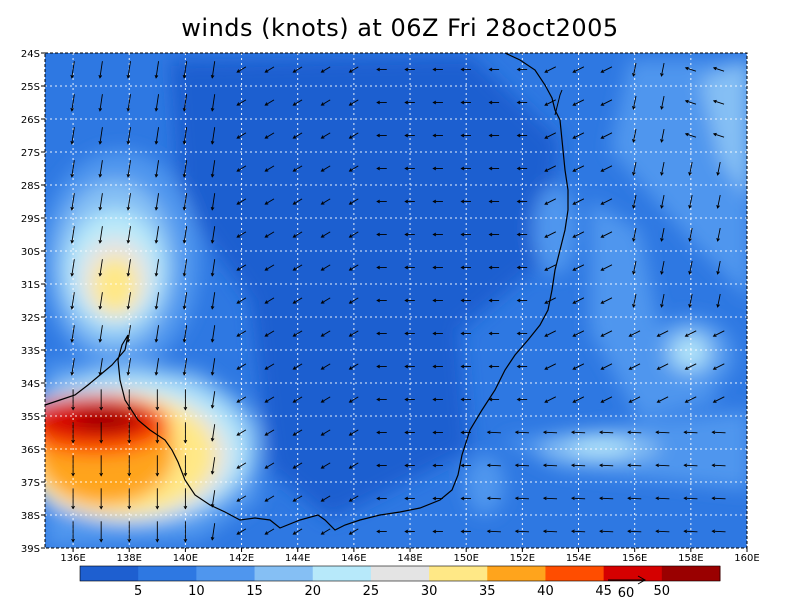  Describe the element at coordinates (30, 120) in the screenshot. I see `y-tick-label: 26S` at that location.